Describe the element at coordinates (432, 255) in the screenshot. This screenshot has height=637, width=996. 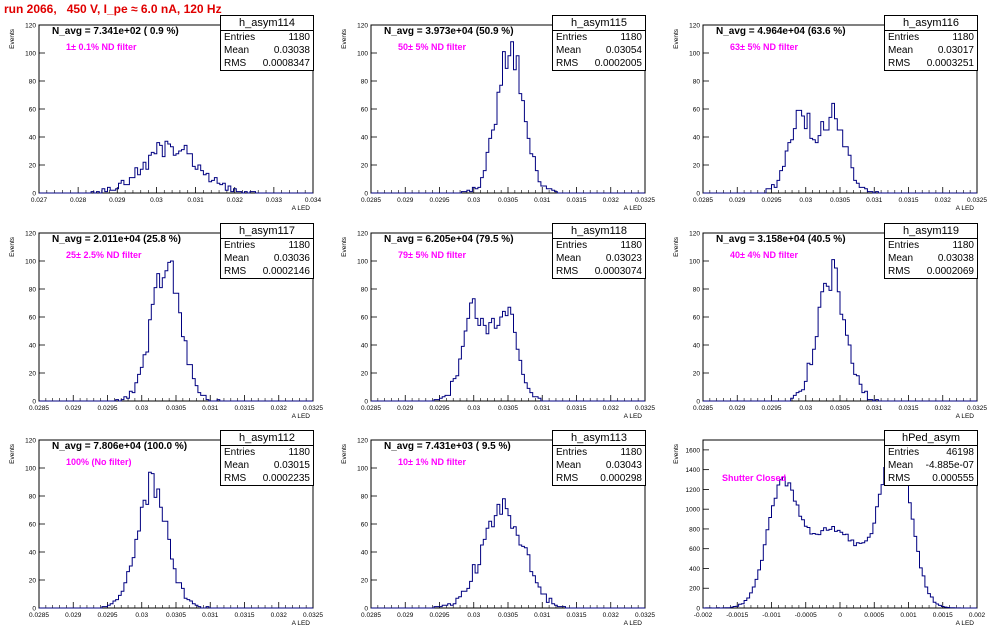
I see `filter-note: 79± 5% ND filter` at that location.